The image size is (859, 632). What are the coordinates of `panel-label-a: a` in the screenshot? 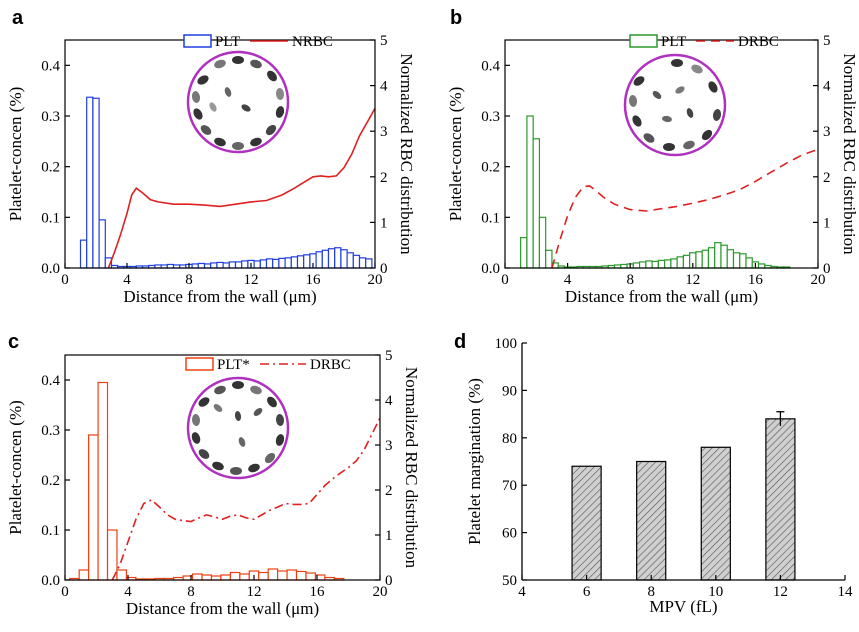 It's located at (18, 18).